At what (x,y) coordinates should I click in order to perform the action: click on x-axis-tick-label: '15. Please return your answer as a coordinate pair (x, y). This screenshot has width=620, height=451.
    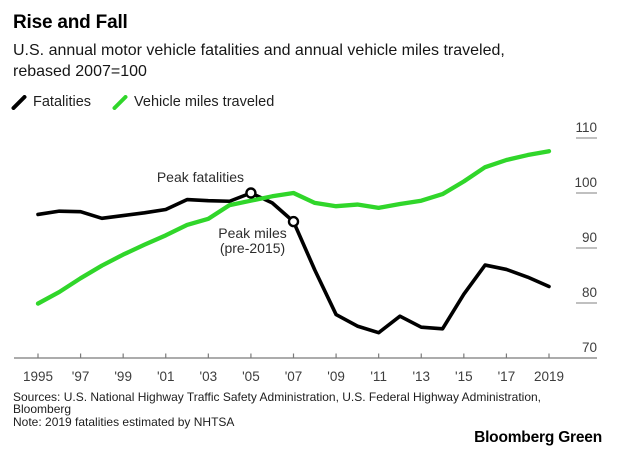
    Looking at the image, I should click on (464, 376).